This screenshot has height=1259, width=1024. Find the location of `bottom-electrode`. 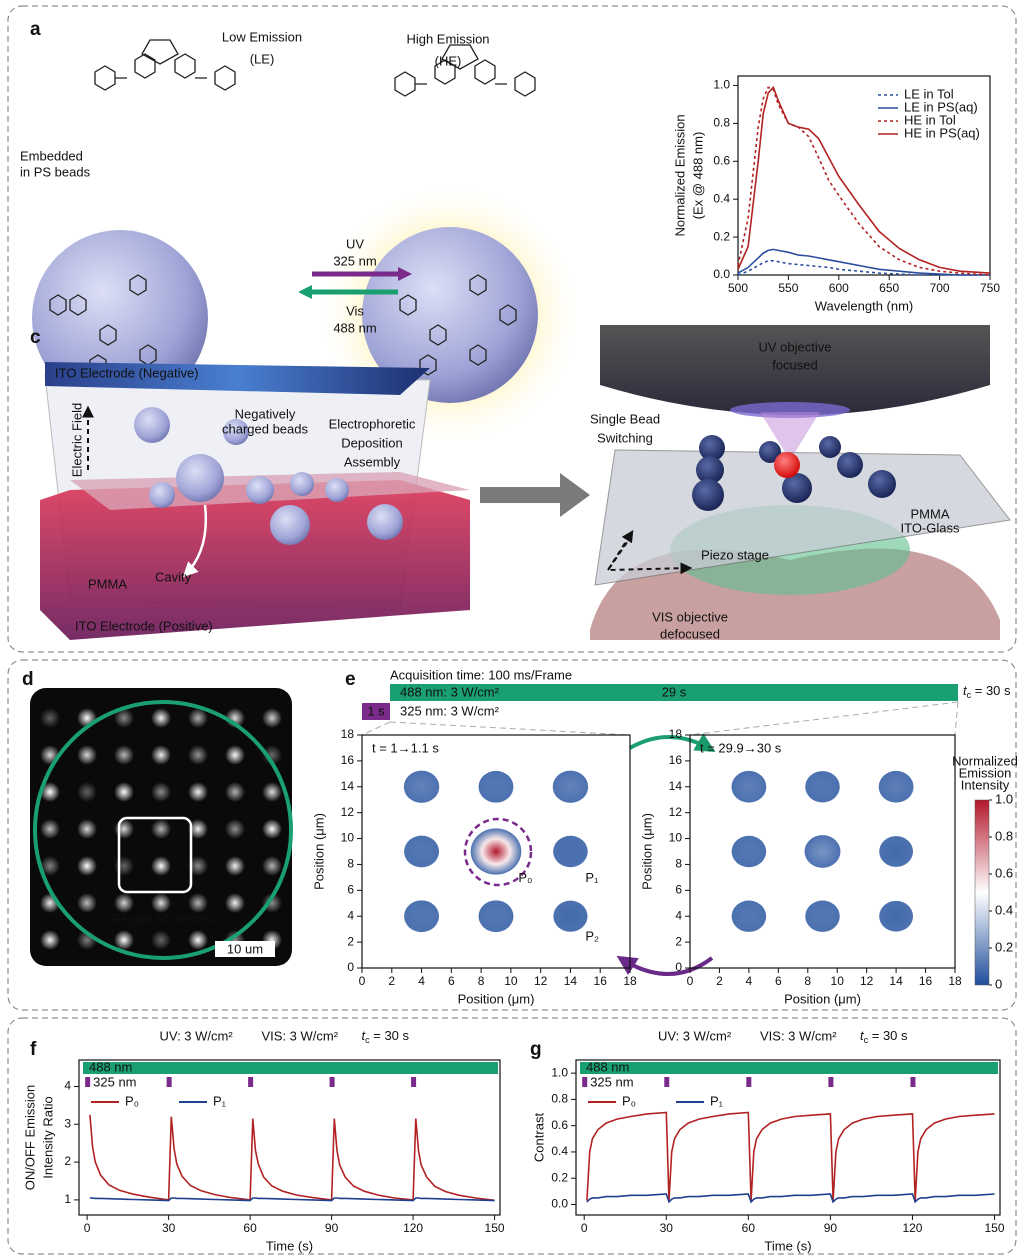

bottom-electrode is located at coordinates (255, 560).